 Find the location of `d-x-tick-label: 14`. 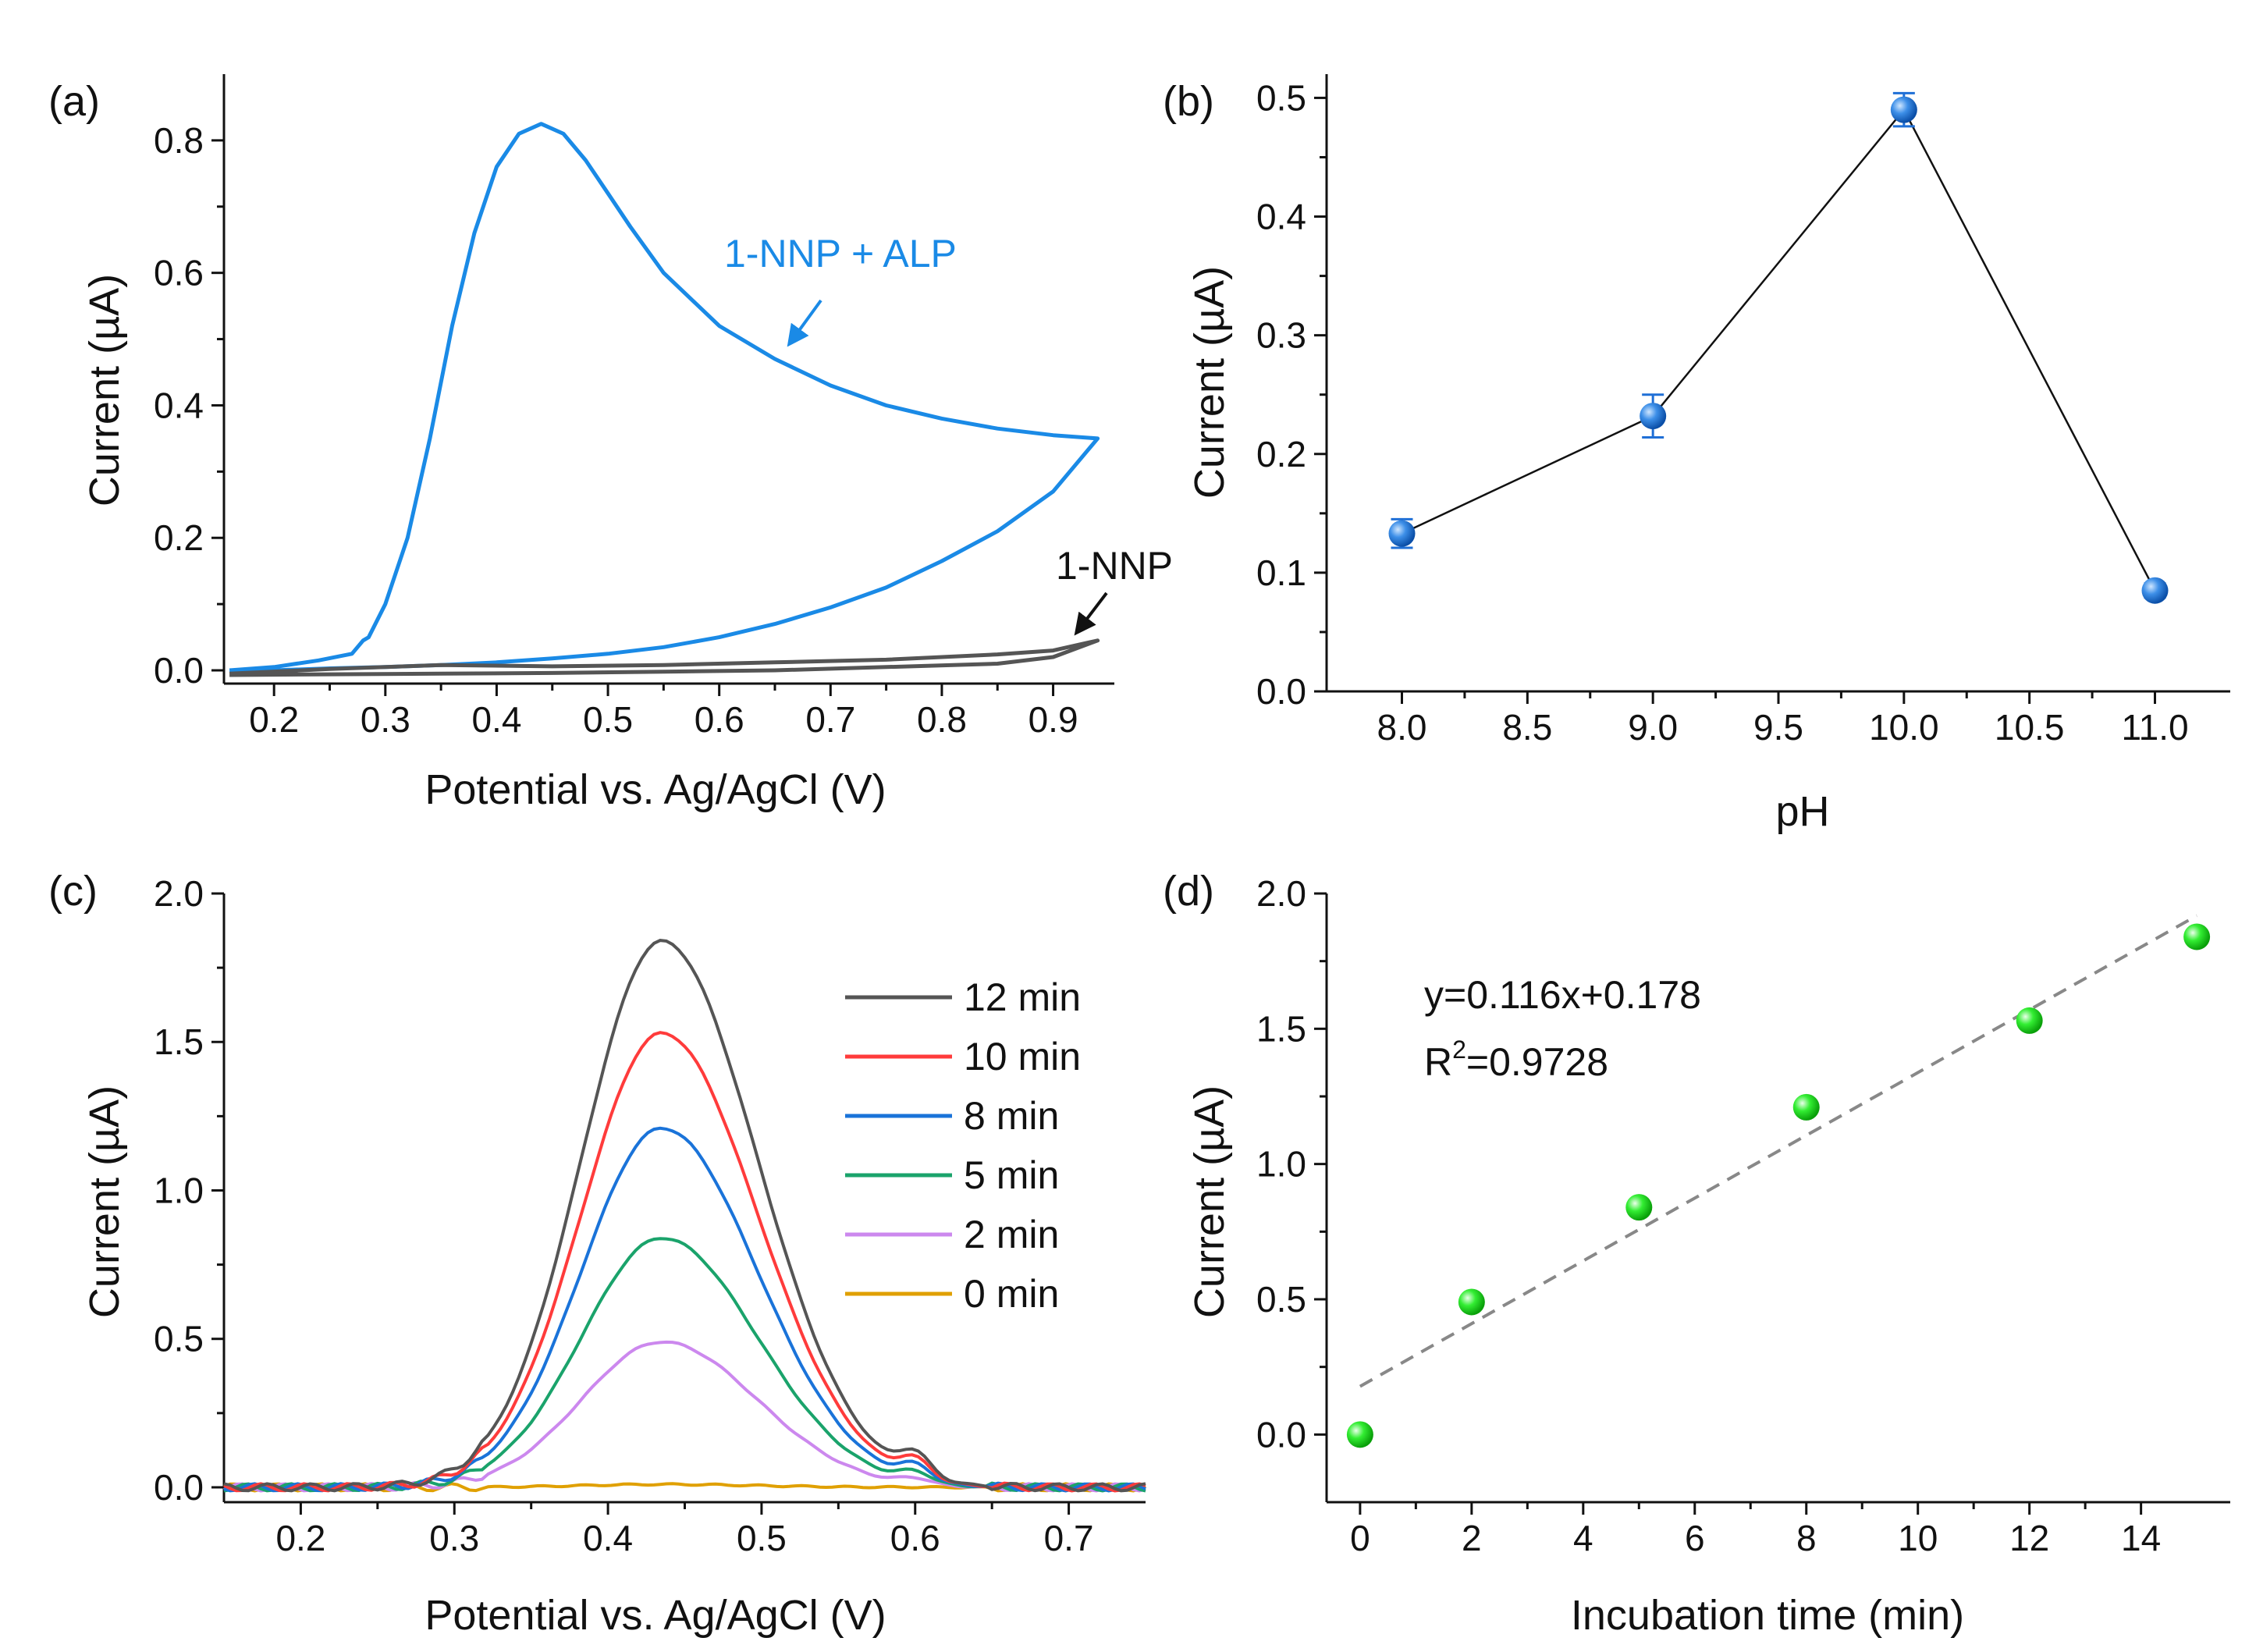

d-x-tick-label: 14 is located at coordinates (2141, 1538).